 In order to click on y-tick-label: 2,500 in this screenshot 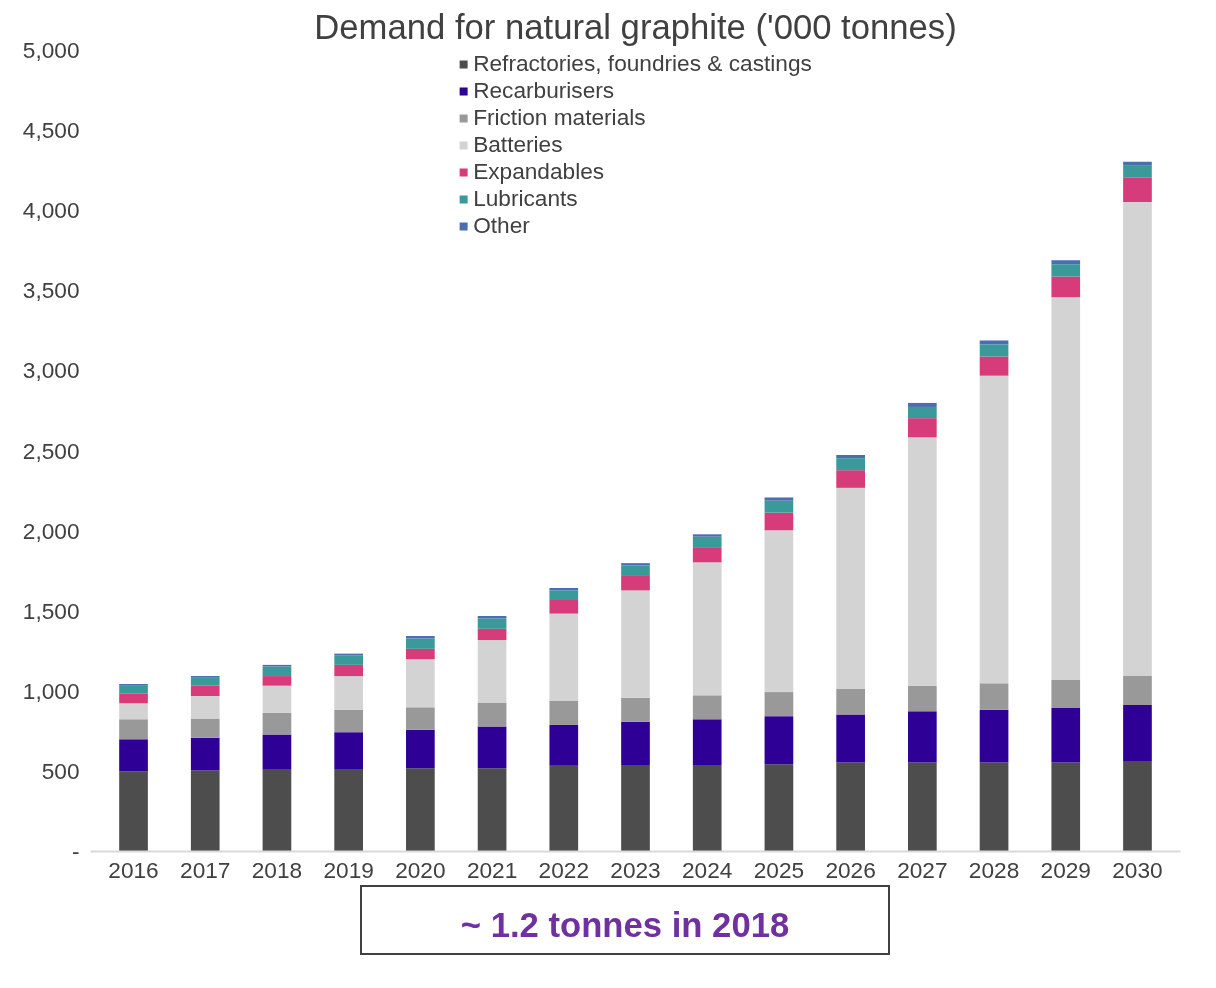, I will do `click(51, 450)`.